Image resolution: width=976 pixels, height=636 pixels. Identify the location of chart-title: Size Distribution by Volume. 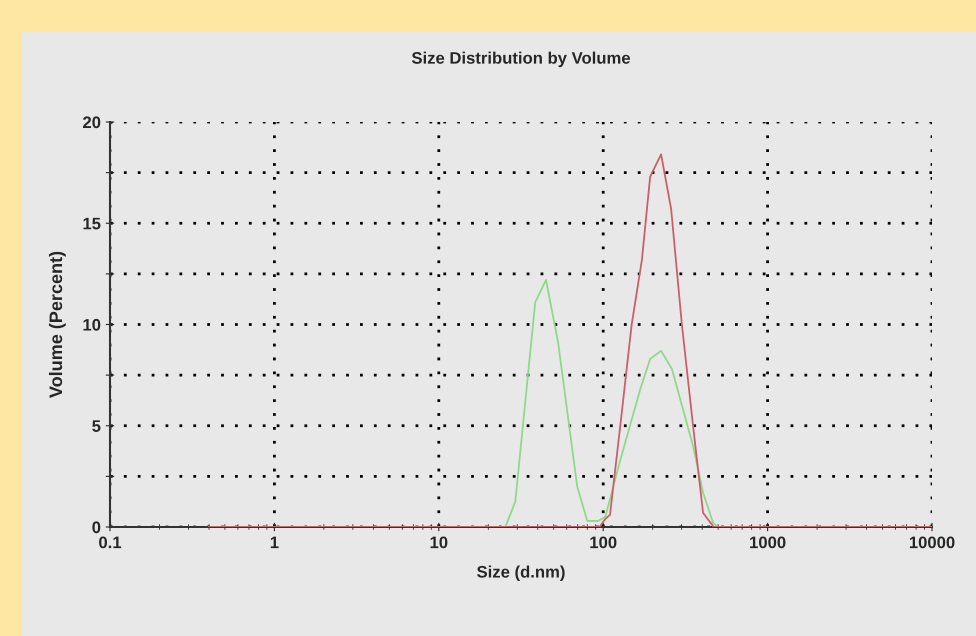
(521, 60).